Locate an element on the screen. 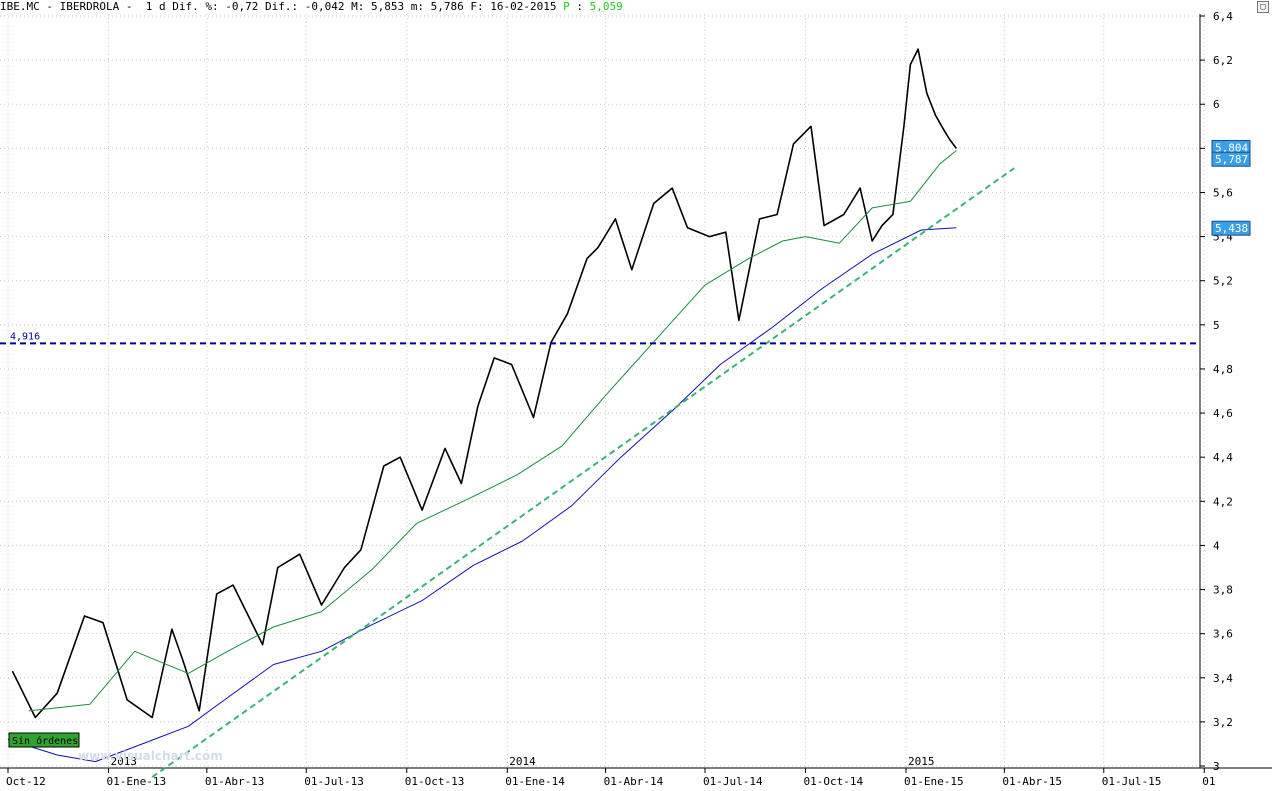  x-tick-label: 01-Ene-13 is located at coordinates (137, 781).